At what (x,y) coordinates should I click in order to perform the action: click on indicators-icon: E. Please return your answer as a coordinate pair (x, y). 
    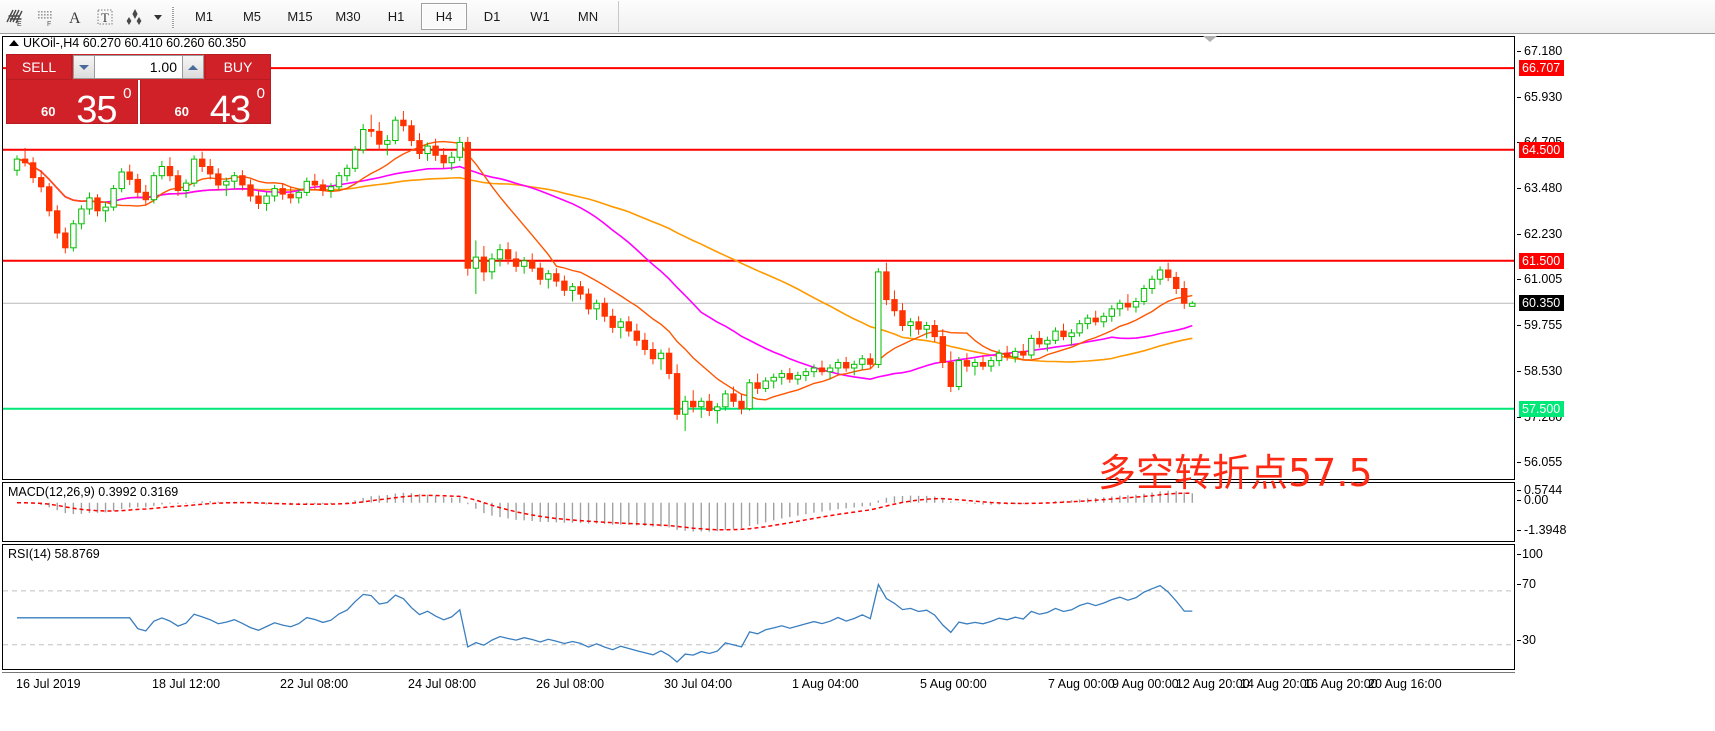
    Looking at the image, I should click on (15, 16).